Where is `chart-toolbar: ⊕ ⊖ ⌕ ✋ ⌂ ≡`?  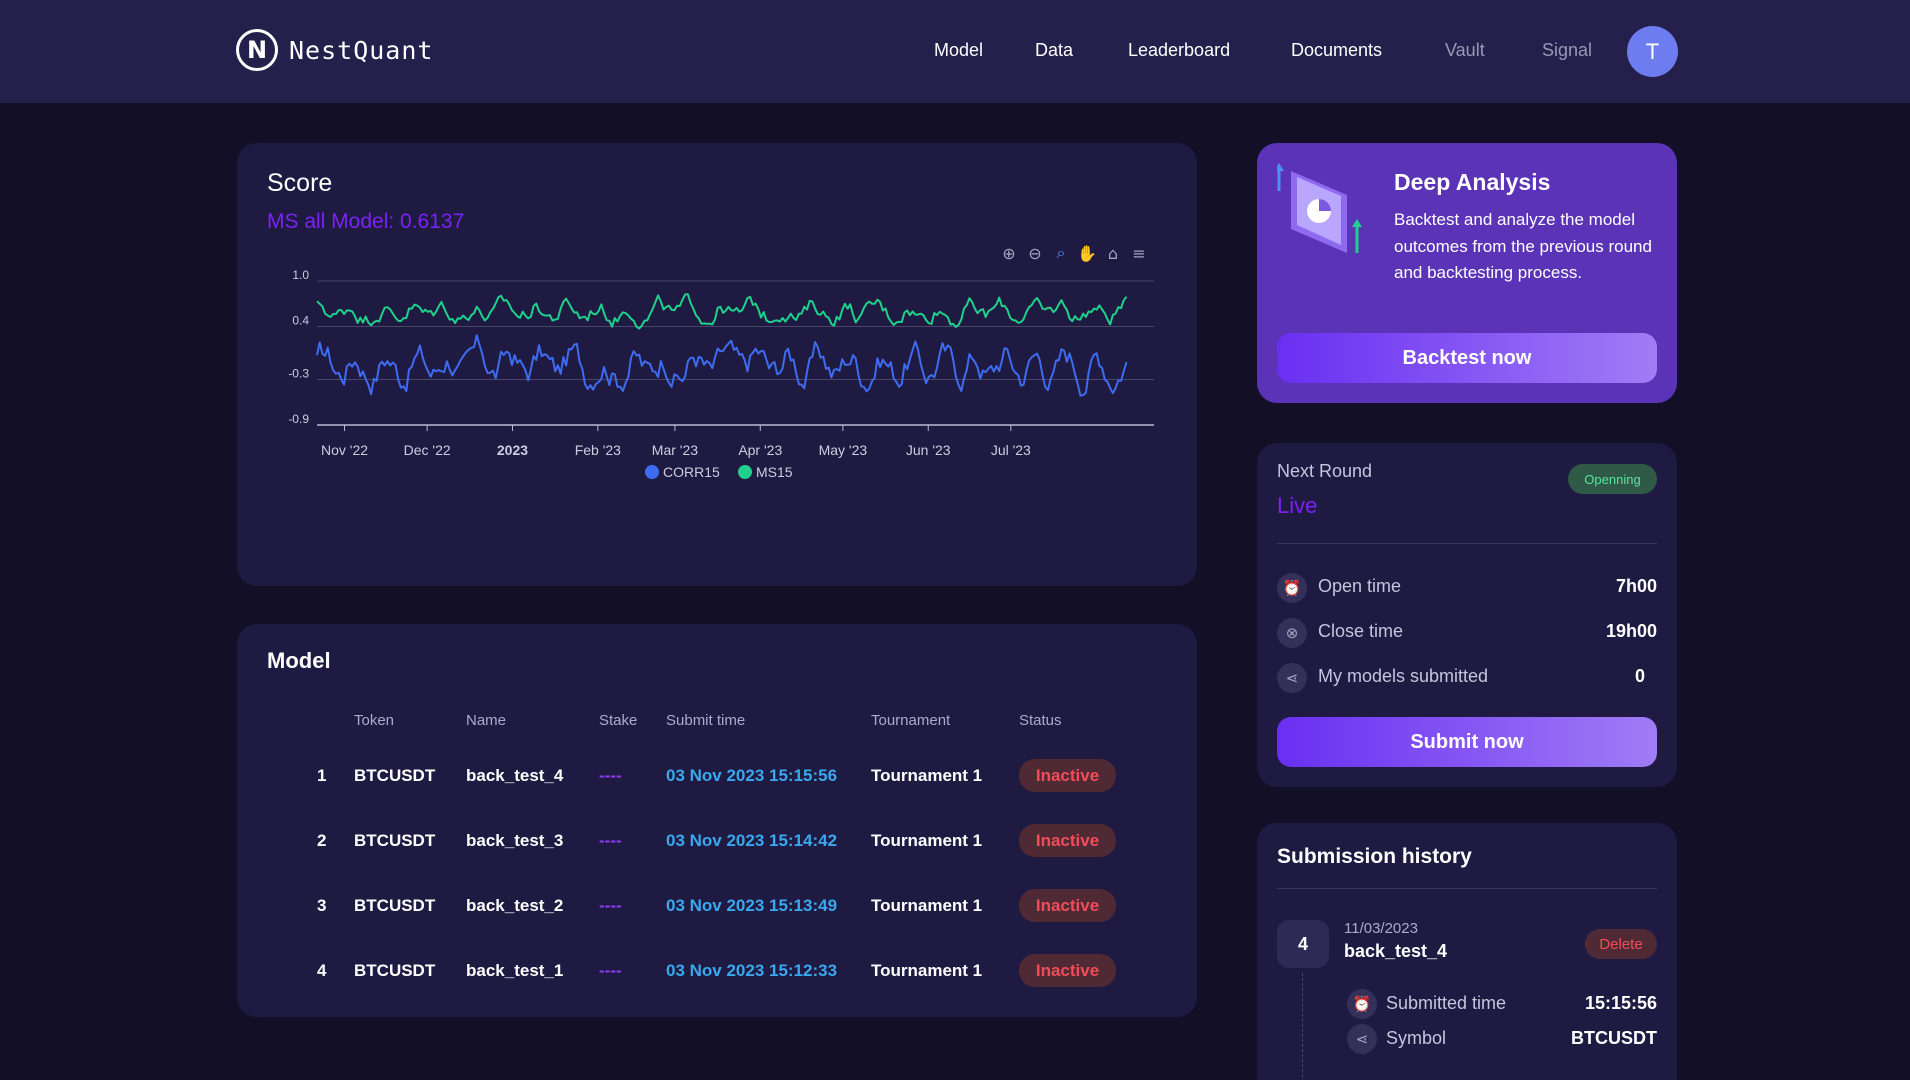 chart-toolbar: ⊕ ⊖ ⌕ ✋ ⌂ ≡ is located at coordinates (1074, 253).